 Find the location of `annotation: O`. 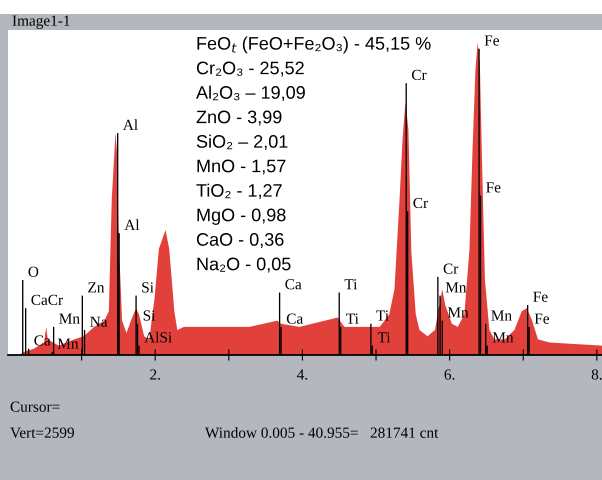

annotation: O is located at coordinates (33, 271).